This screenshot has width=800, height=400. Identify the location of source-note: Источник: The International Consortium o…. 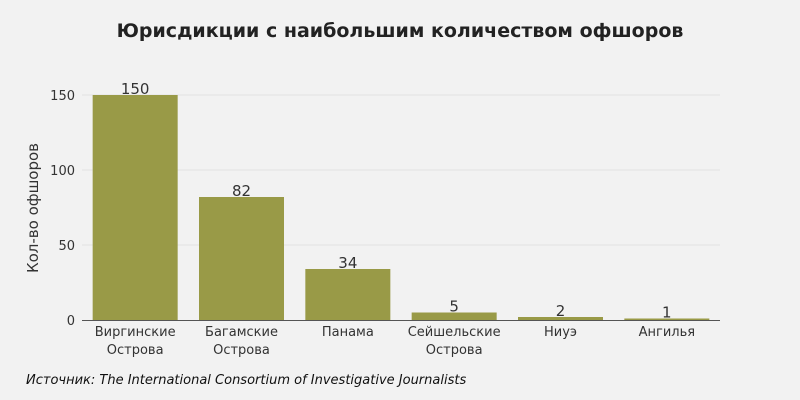
(246, 380).